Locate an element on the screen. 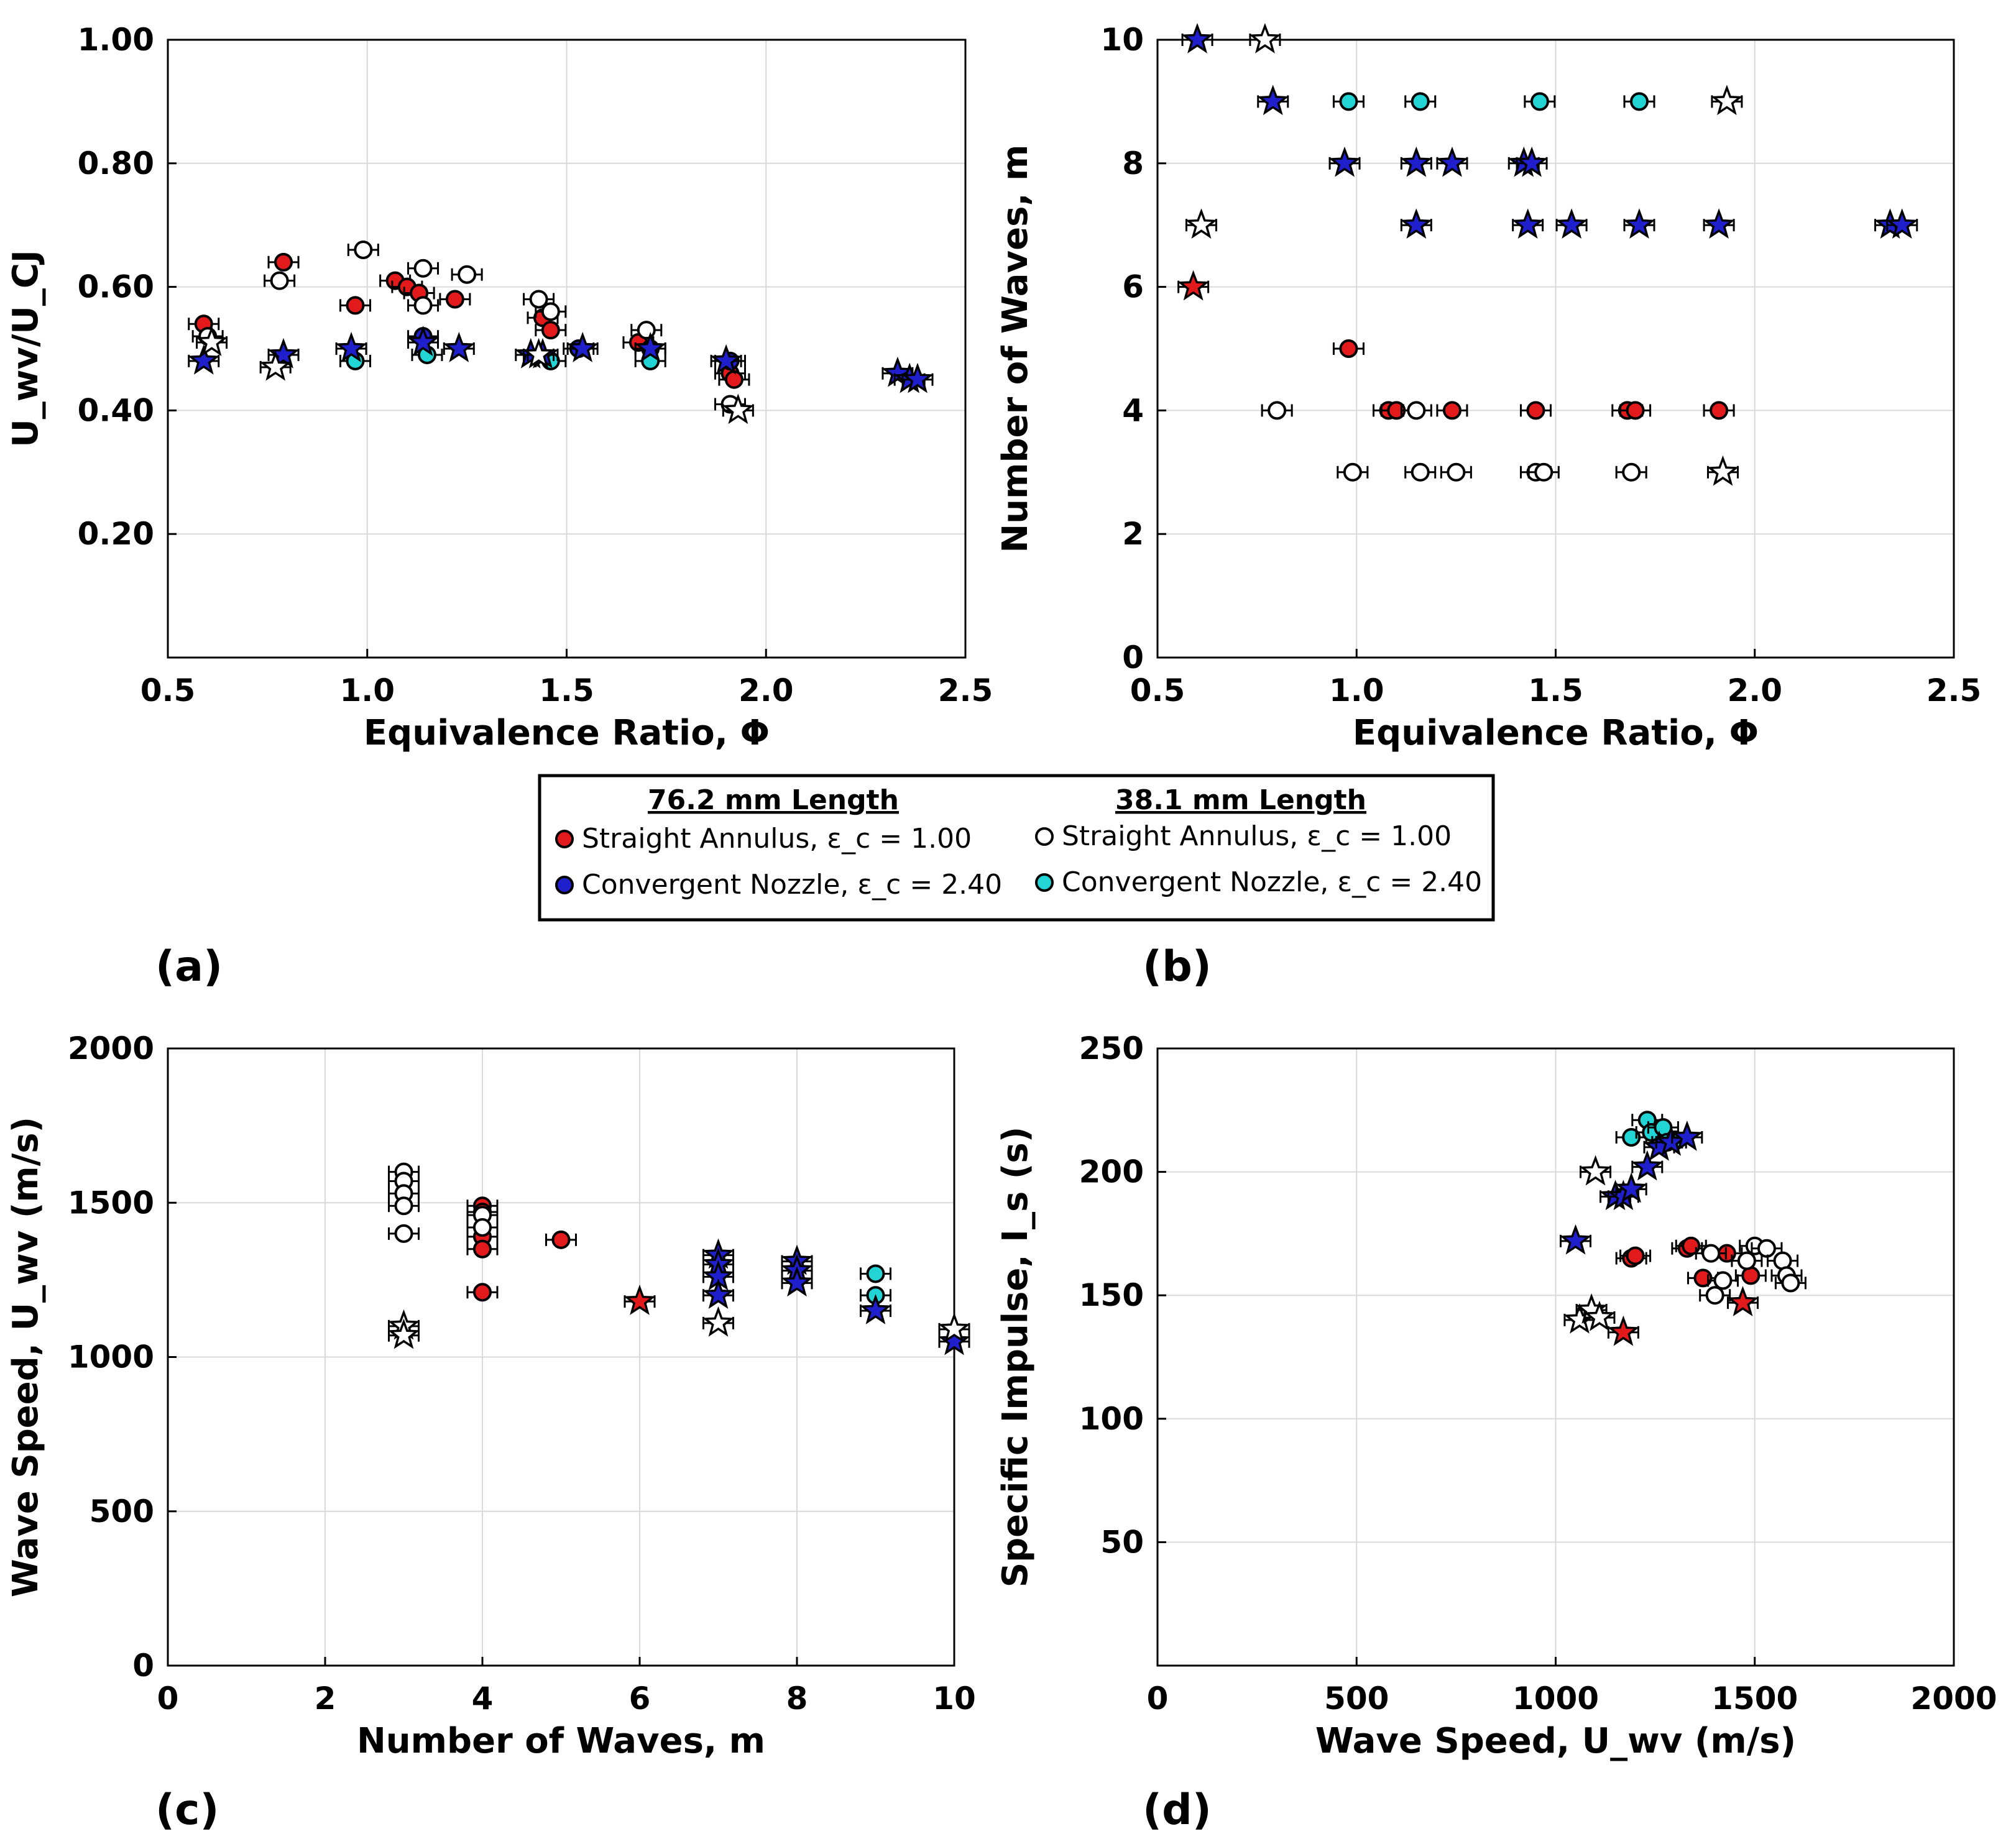  x-tick-label: 2000 is located at coordinates (1953, 1699).